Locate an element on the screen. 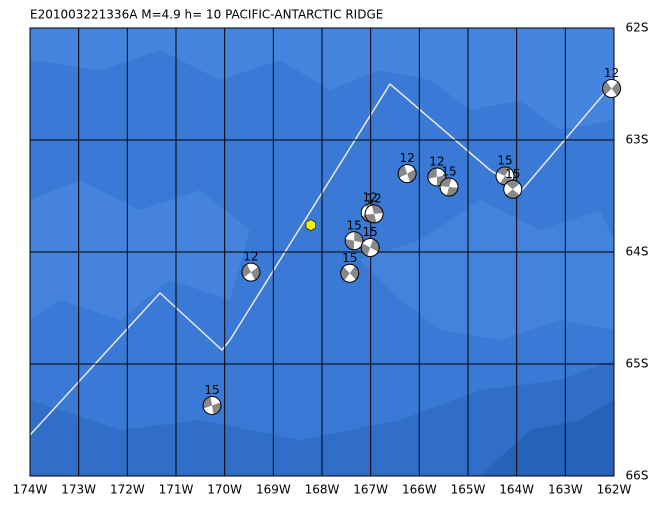  x-tick-label: 168W is located at coordinates (322, 490).